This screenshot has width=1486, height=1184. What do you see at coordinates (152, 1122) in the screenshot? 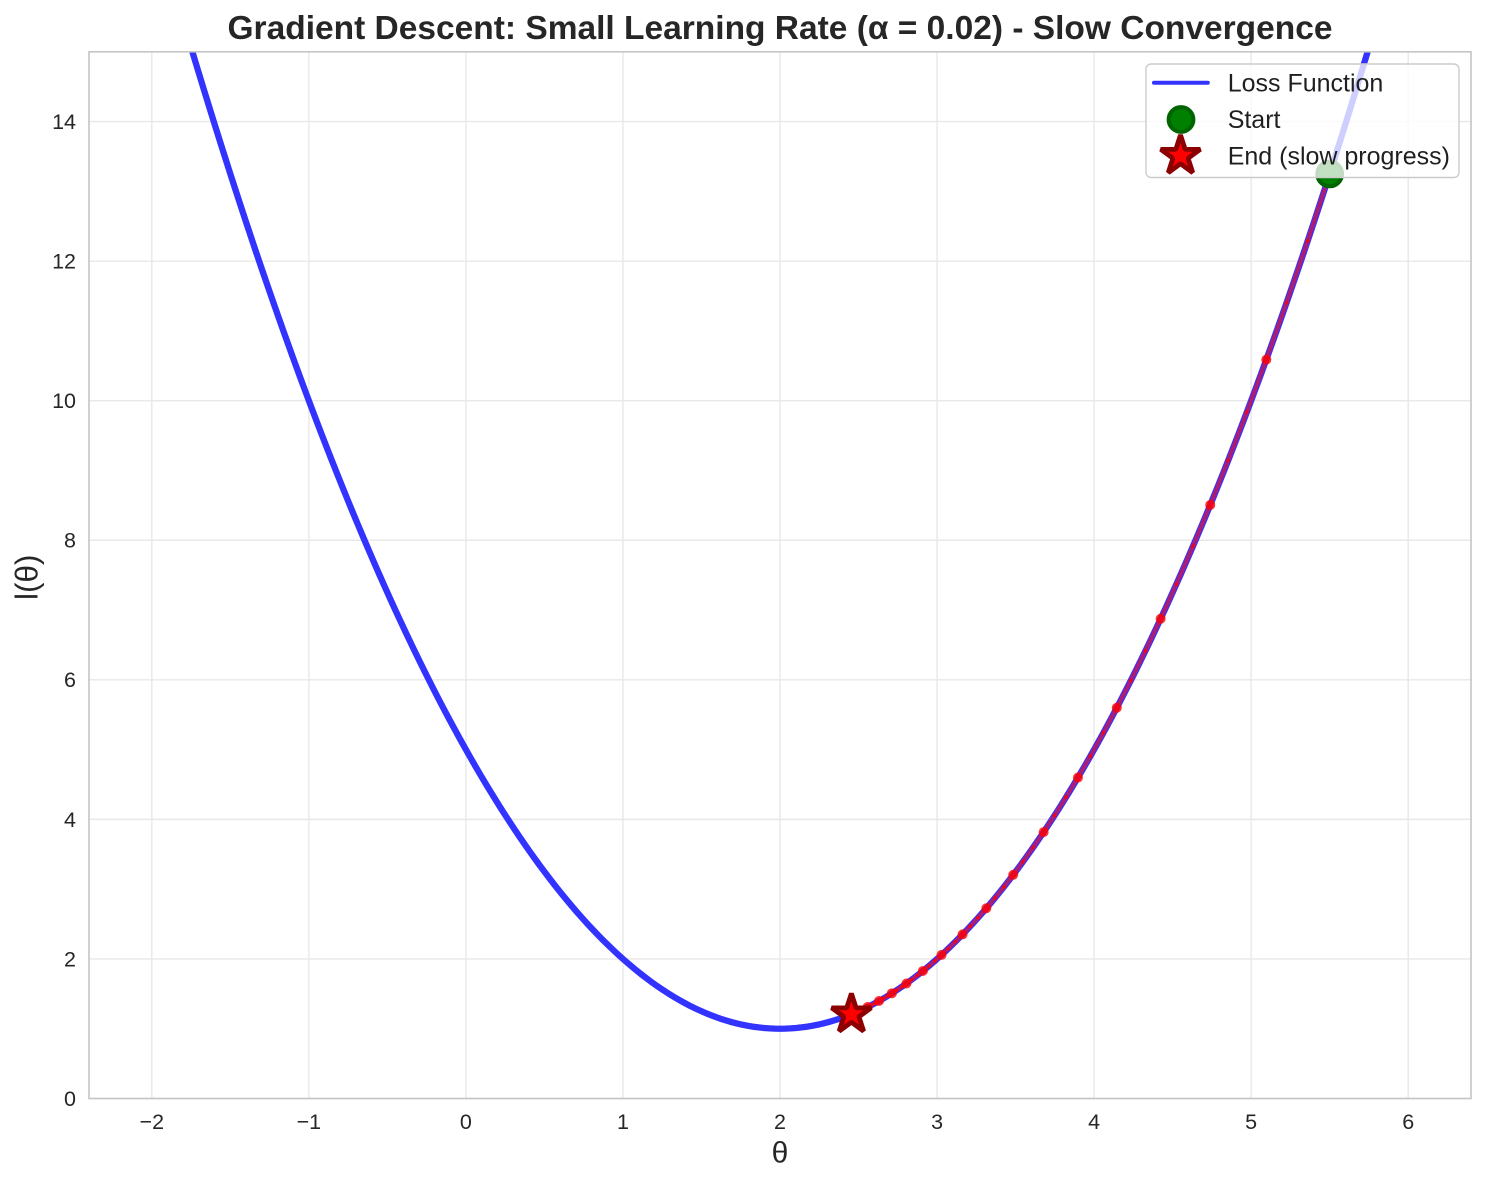
I see `svg-text: −2` at bounding box center [152, 1122].